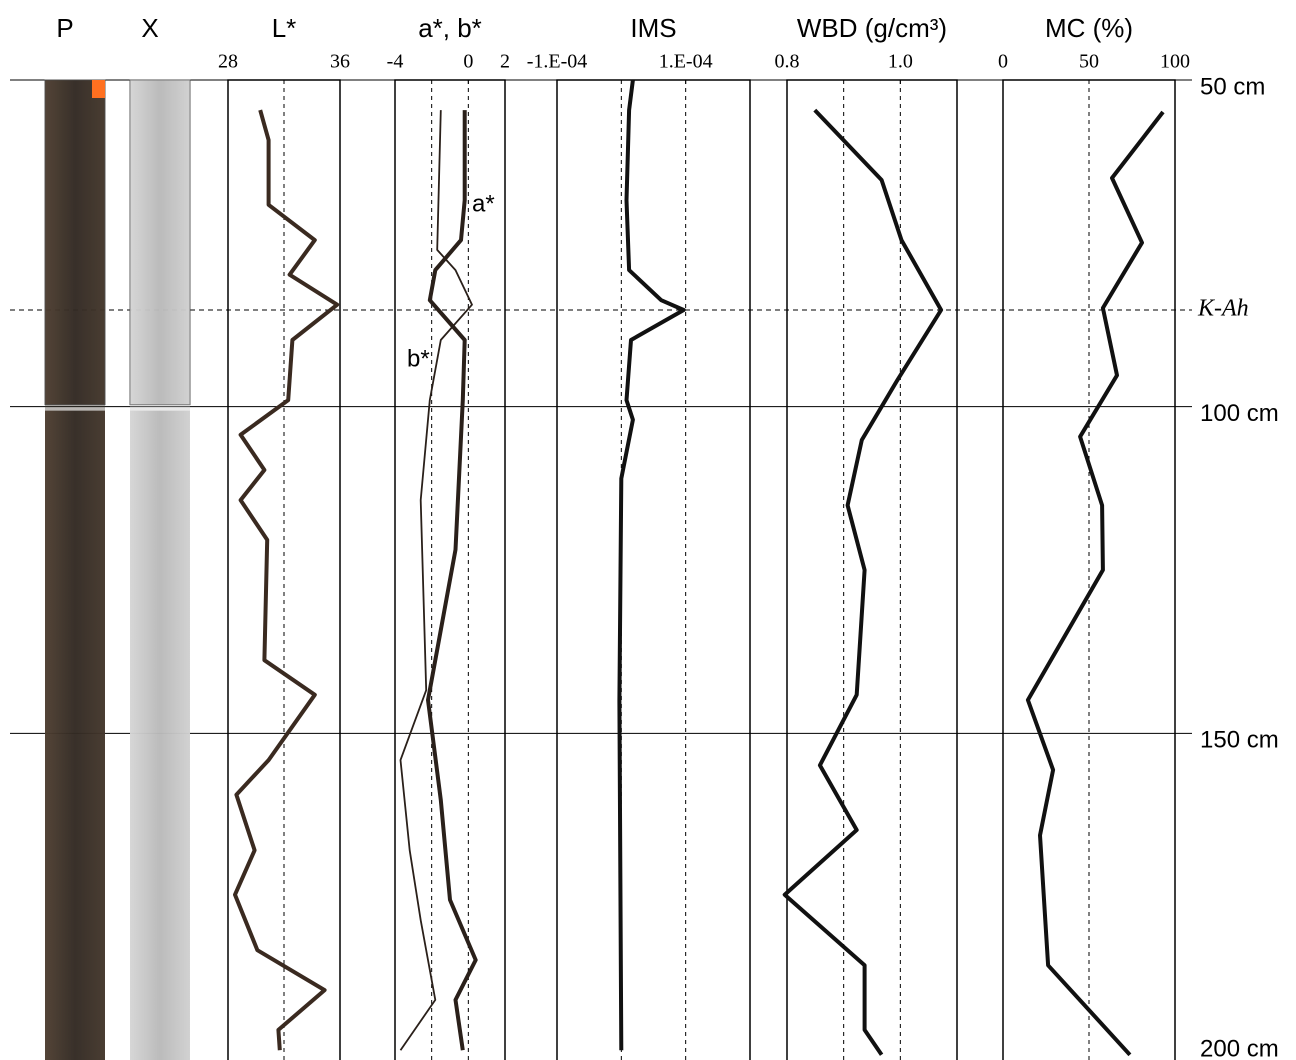 This screenshot has height=1060, width=1296. Describe the element at coordinates (98, 89) in the screenshot. I see `core-tag` at that location.